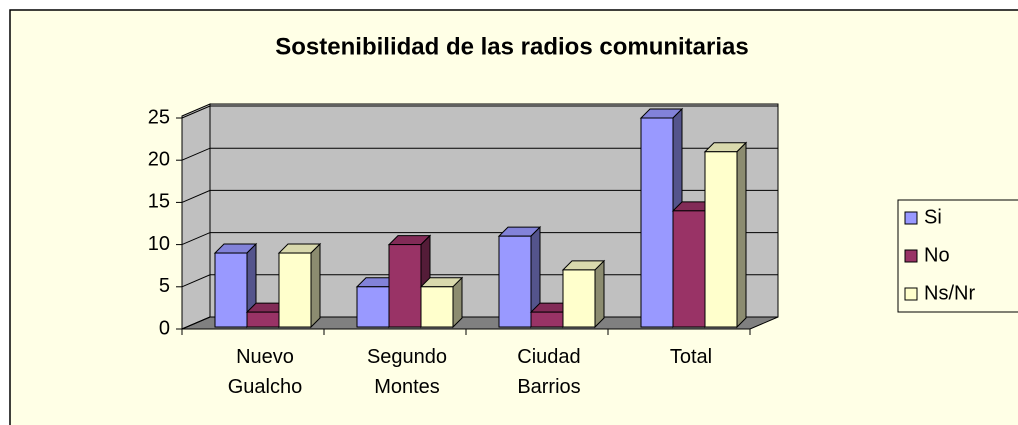 The width and height of the screenshot is (1018, 425). I want to click on legend-label: Ns/Nr, so click(949, 293).